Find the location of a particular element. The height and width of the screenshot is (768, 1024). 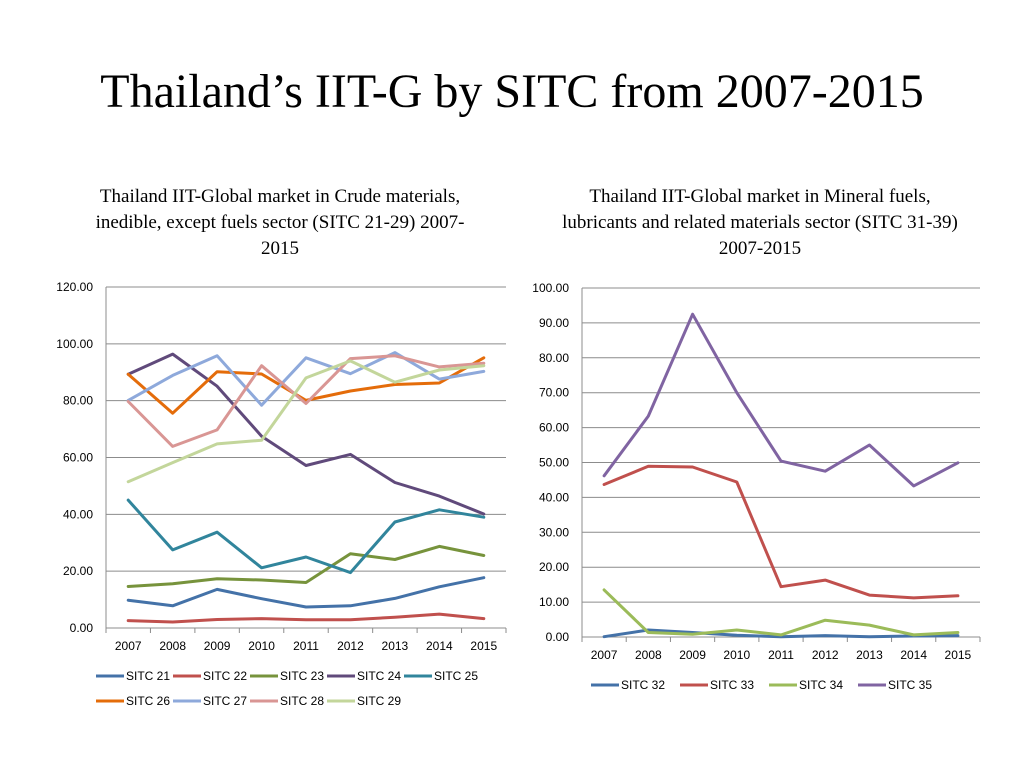

x-tick-label-crude: 2011 is located at coordinates (306, 646).